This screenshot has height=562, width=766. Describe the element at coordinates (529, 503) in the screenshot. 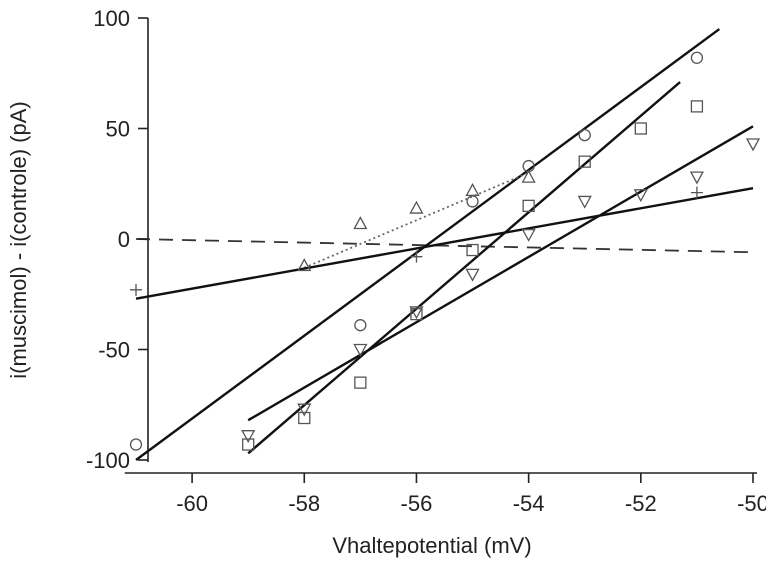

I see `x-tick-label: -54` at that location.